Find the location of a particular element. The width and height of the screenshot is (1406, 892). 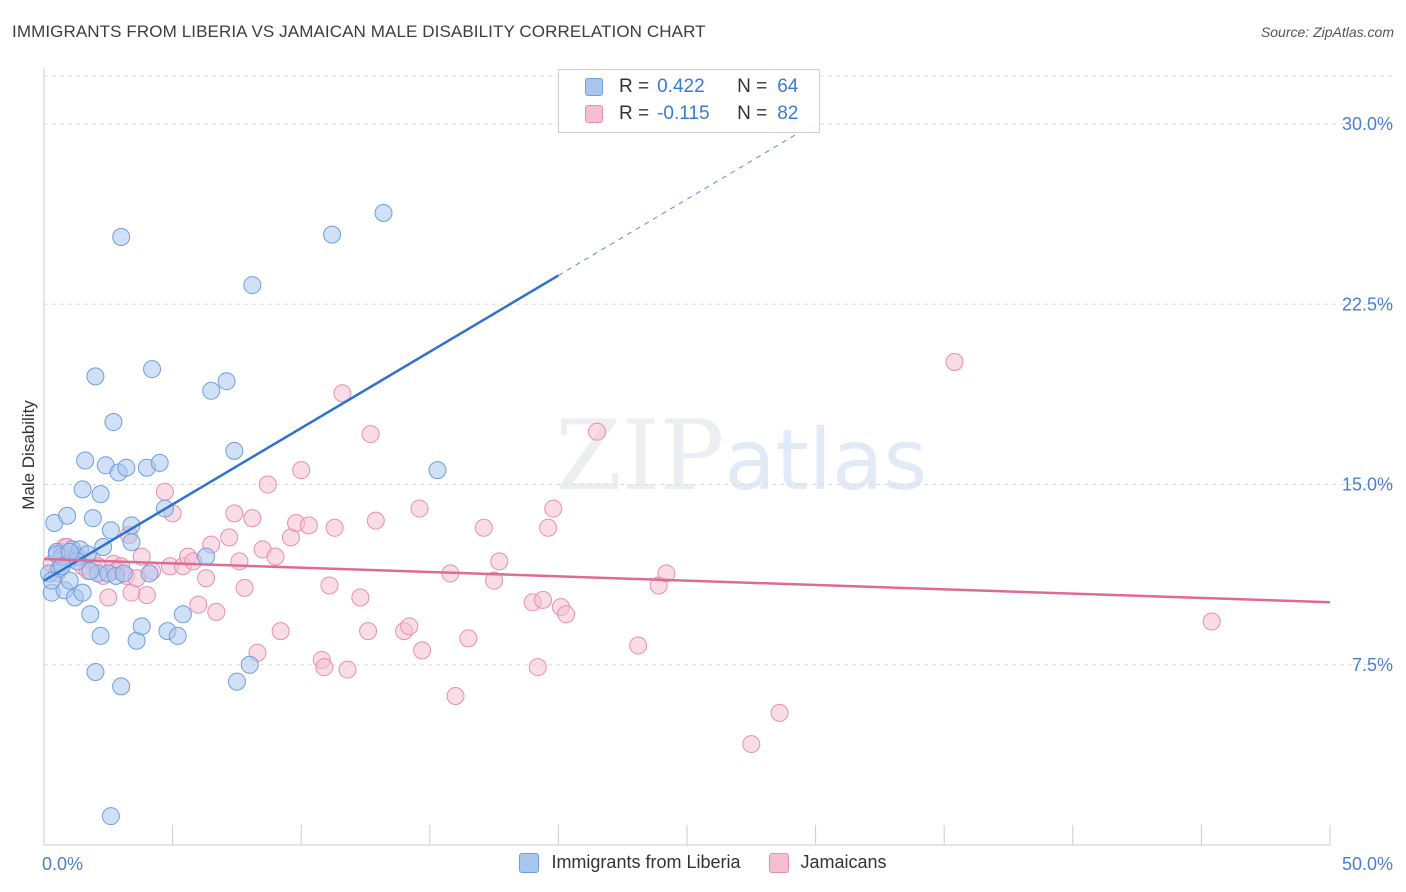

legend-item-jamaicans: Jamaicans is located at coordinates (827, 862).